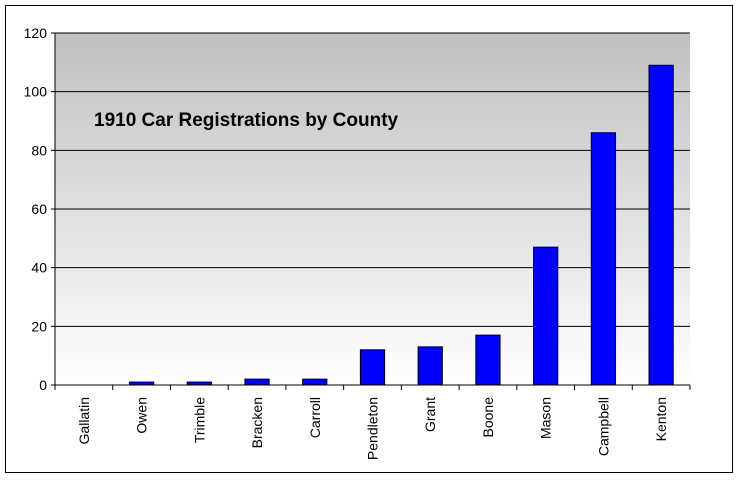  Describe the element at coordinates (39, 150) in the screenshot. I see `y-tick-label: 80` at that location.